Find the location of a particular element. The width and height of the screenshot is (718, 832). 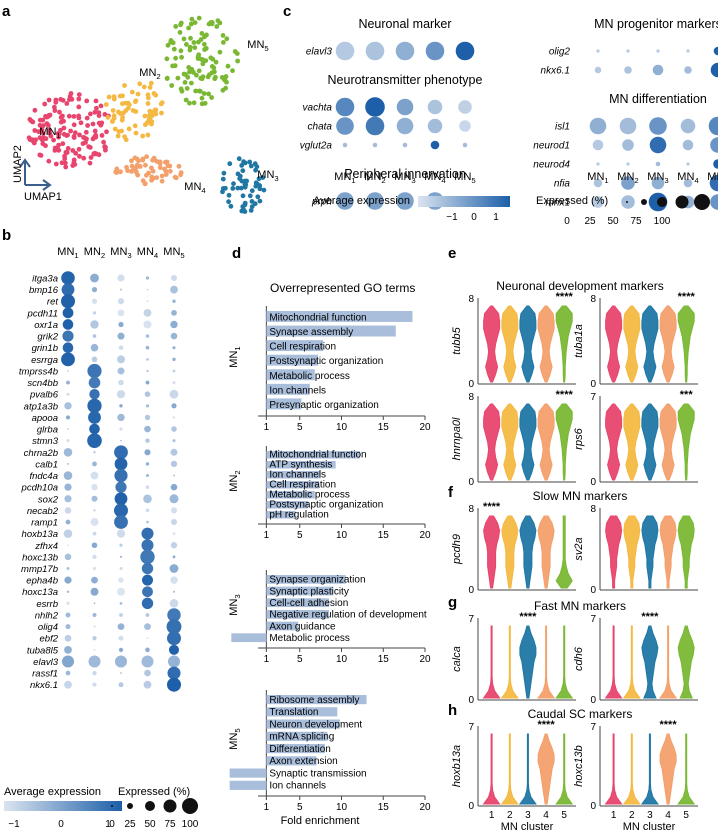

b-gene-label: olig4 is located at coordinates (48, 627).